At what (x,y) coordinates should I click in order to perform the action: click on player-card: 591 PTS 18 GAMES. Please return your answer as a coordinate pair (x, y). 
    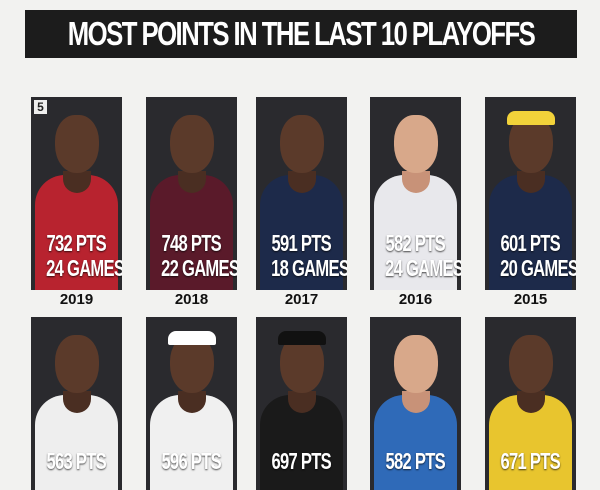
    Looking at the image, I should click on (301, 193).